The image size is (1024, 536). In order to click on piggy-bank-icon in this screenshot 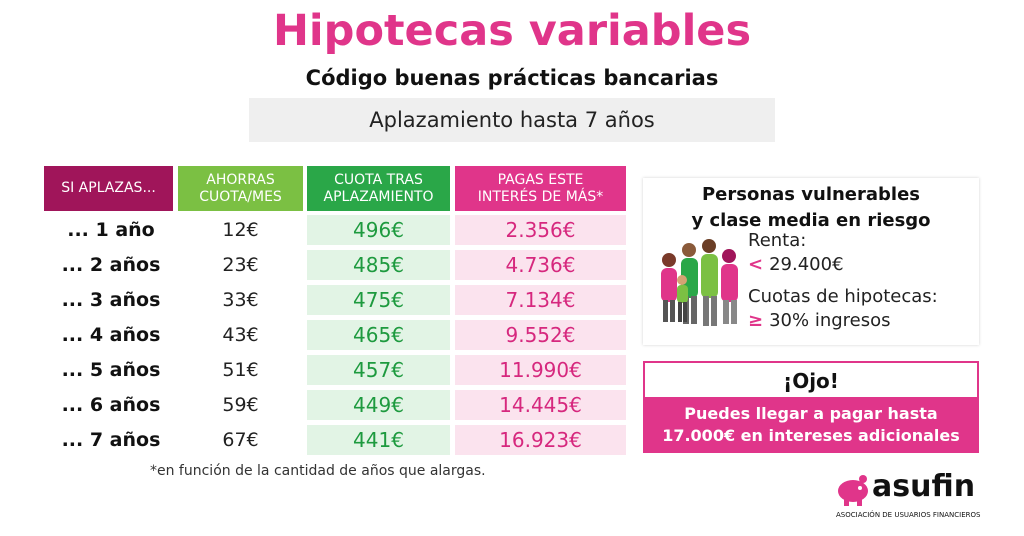, I will do `click(853, 490)`.